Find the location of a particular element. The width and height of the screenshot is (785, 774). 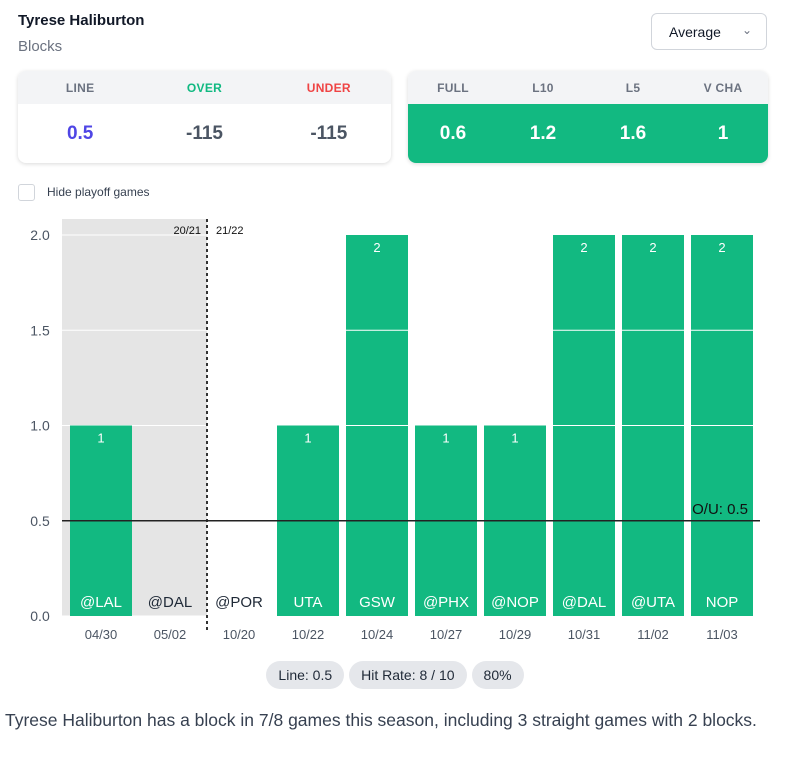

y-tick-label: 0.0 is located at coordinates (40, 616).